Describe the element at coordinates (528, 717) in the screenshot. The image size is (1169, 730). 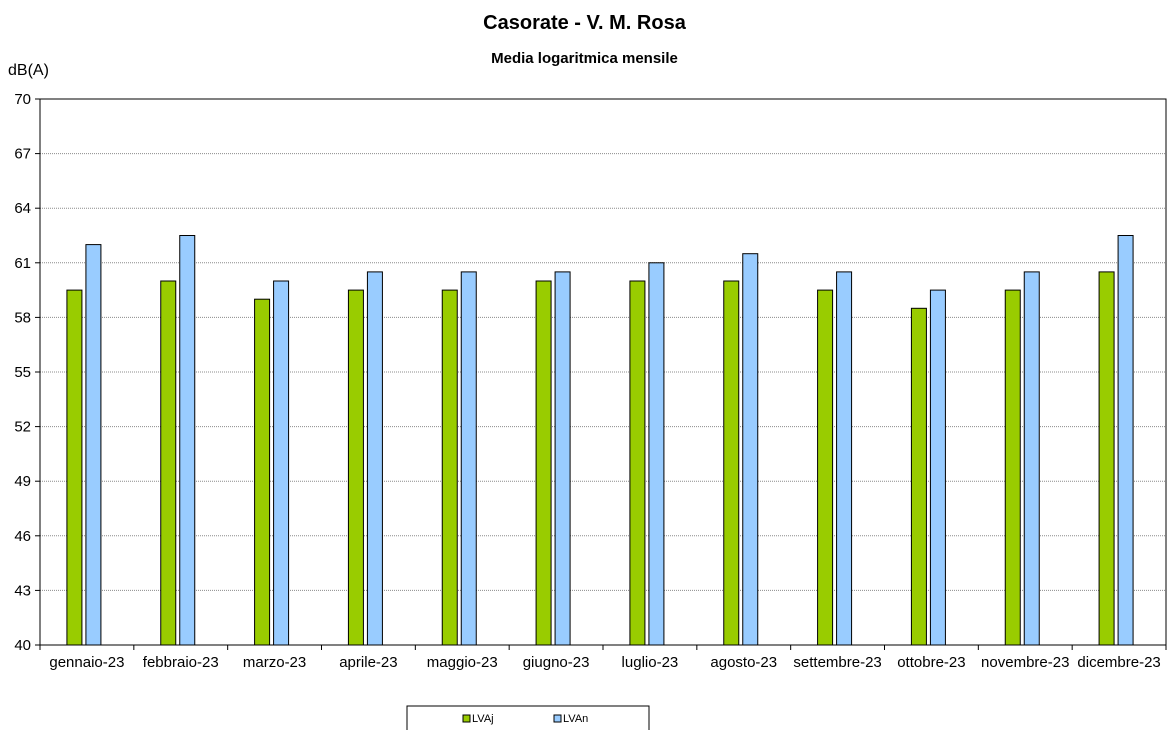
I see `legend-box` at that location.